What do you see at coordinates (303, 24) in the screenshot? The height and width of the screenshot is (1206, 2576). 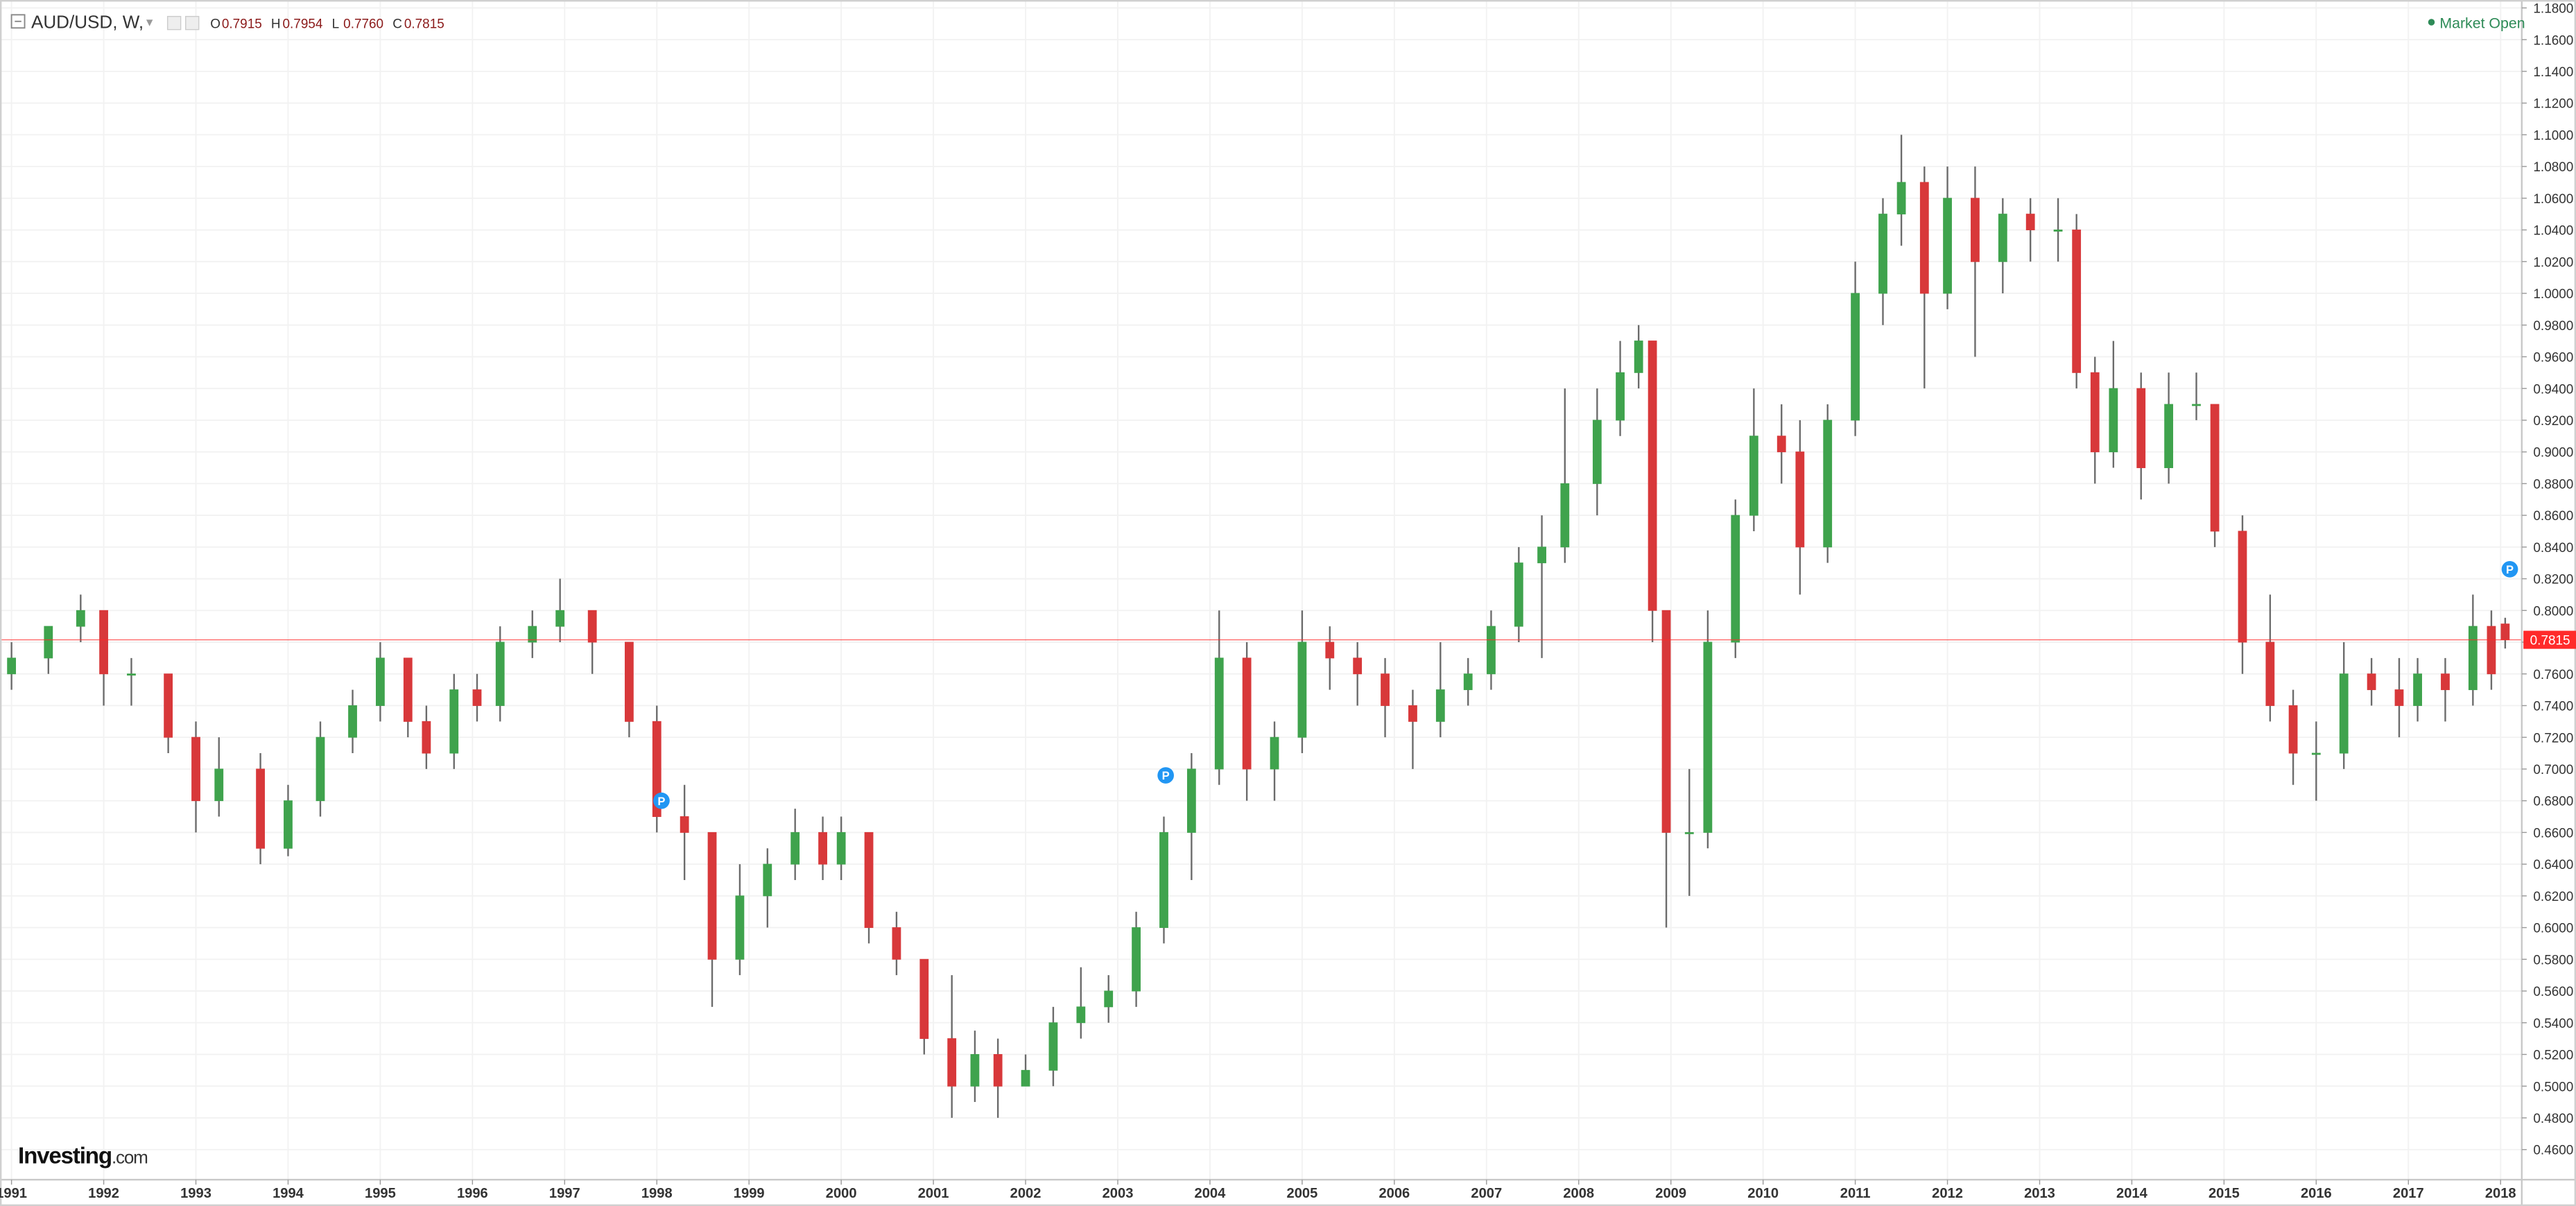 I see `ohlc-value: 0.7954` at bounding box center [303, 24].